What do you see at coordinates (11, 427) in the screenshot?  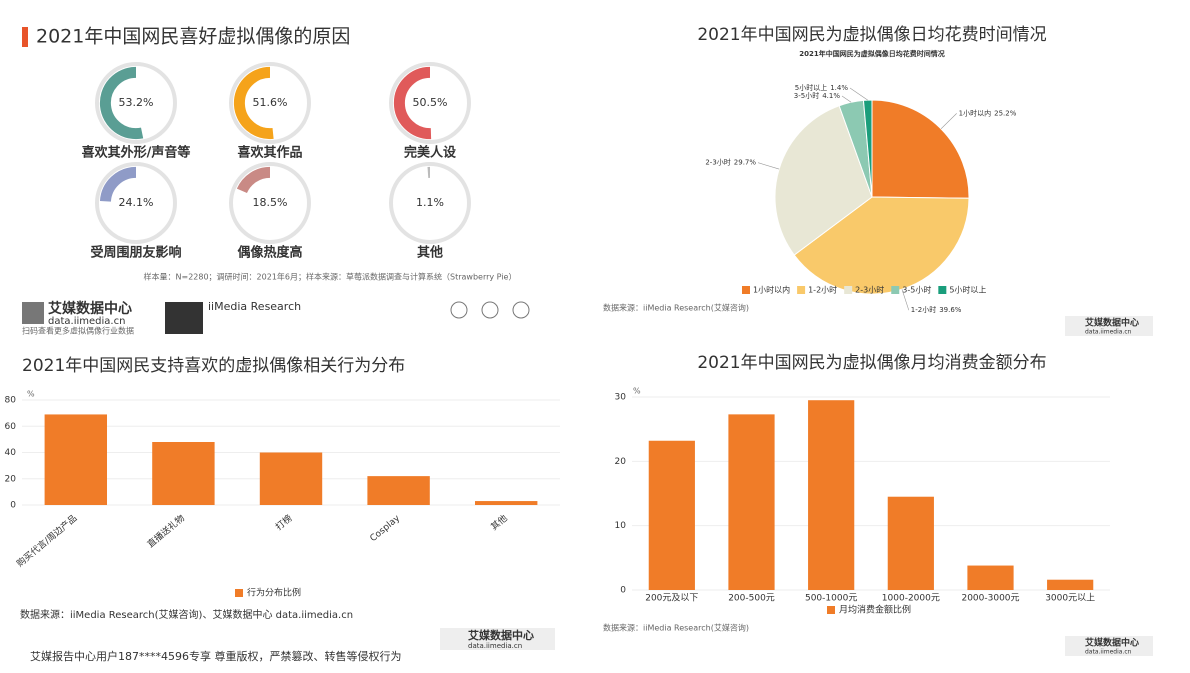 I see `y-tick-label: 60` at bounding box center [11, 427].